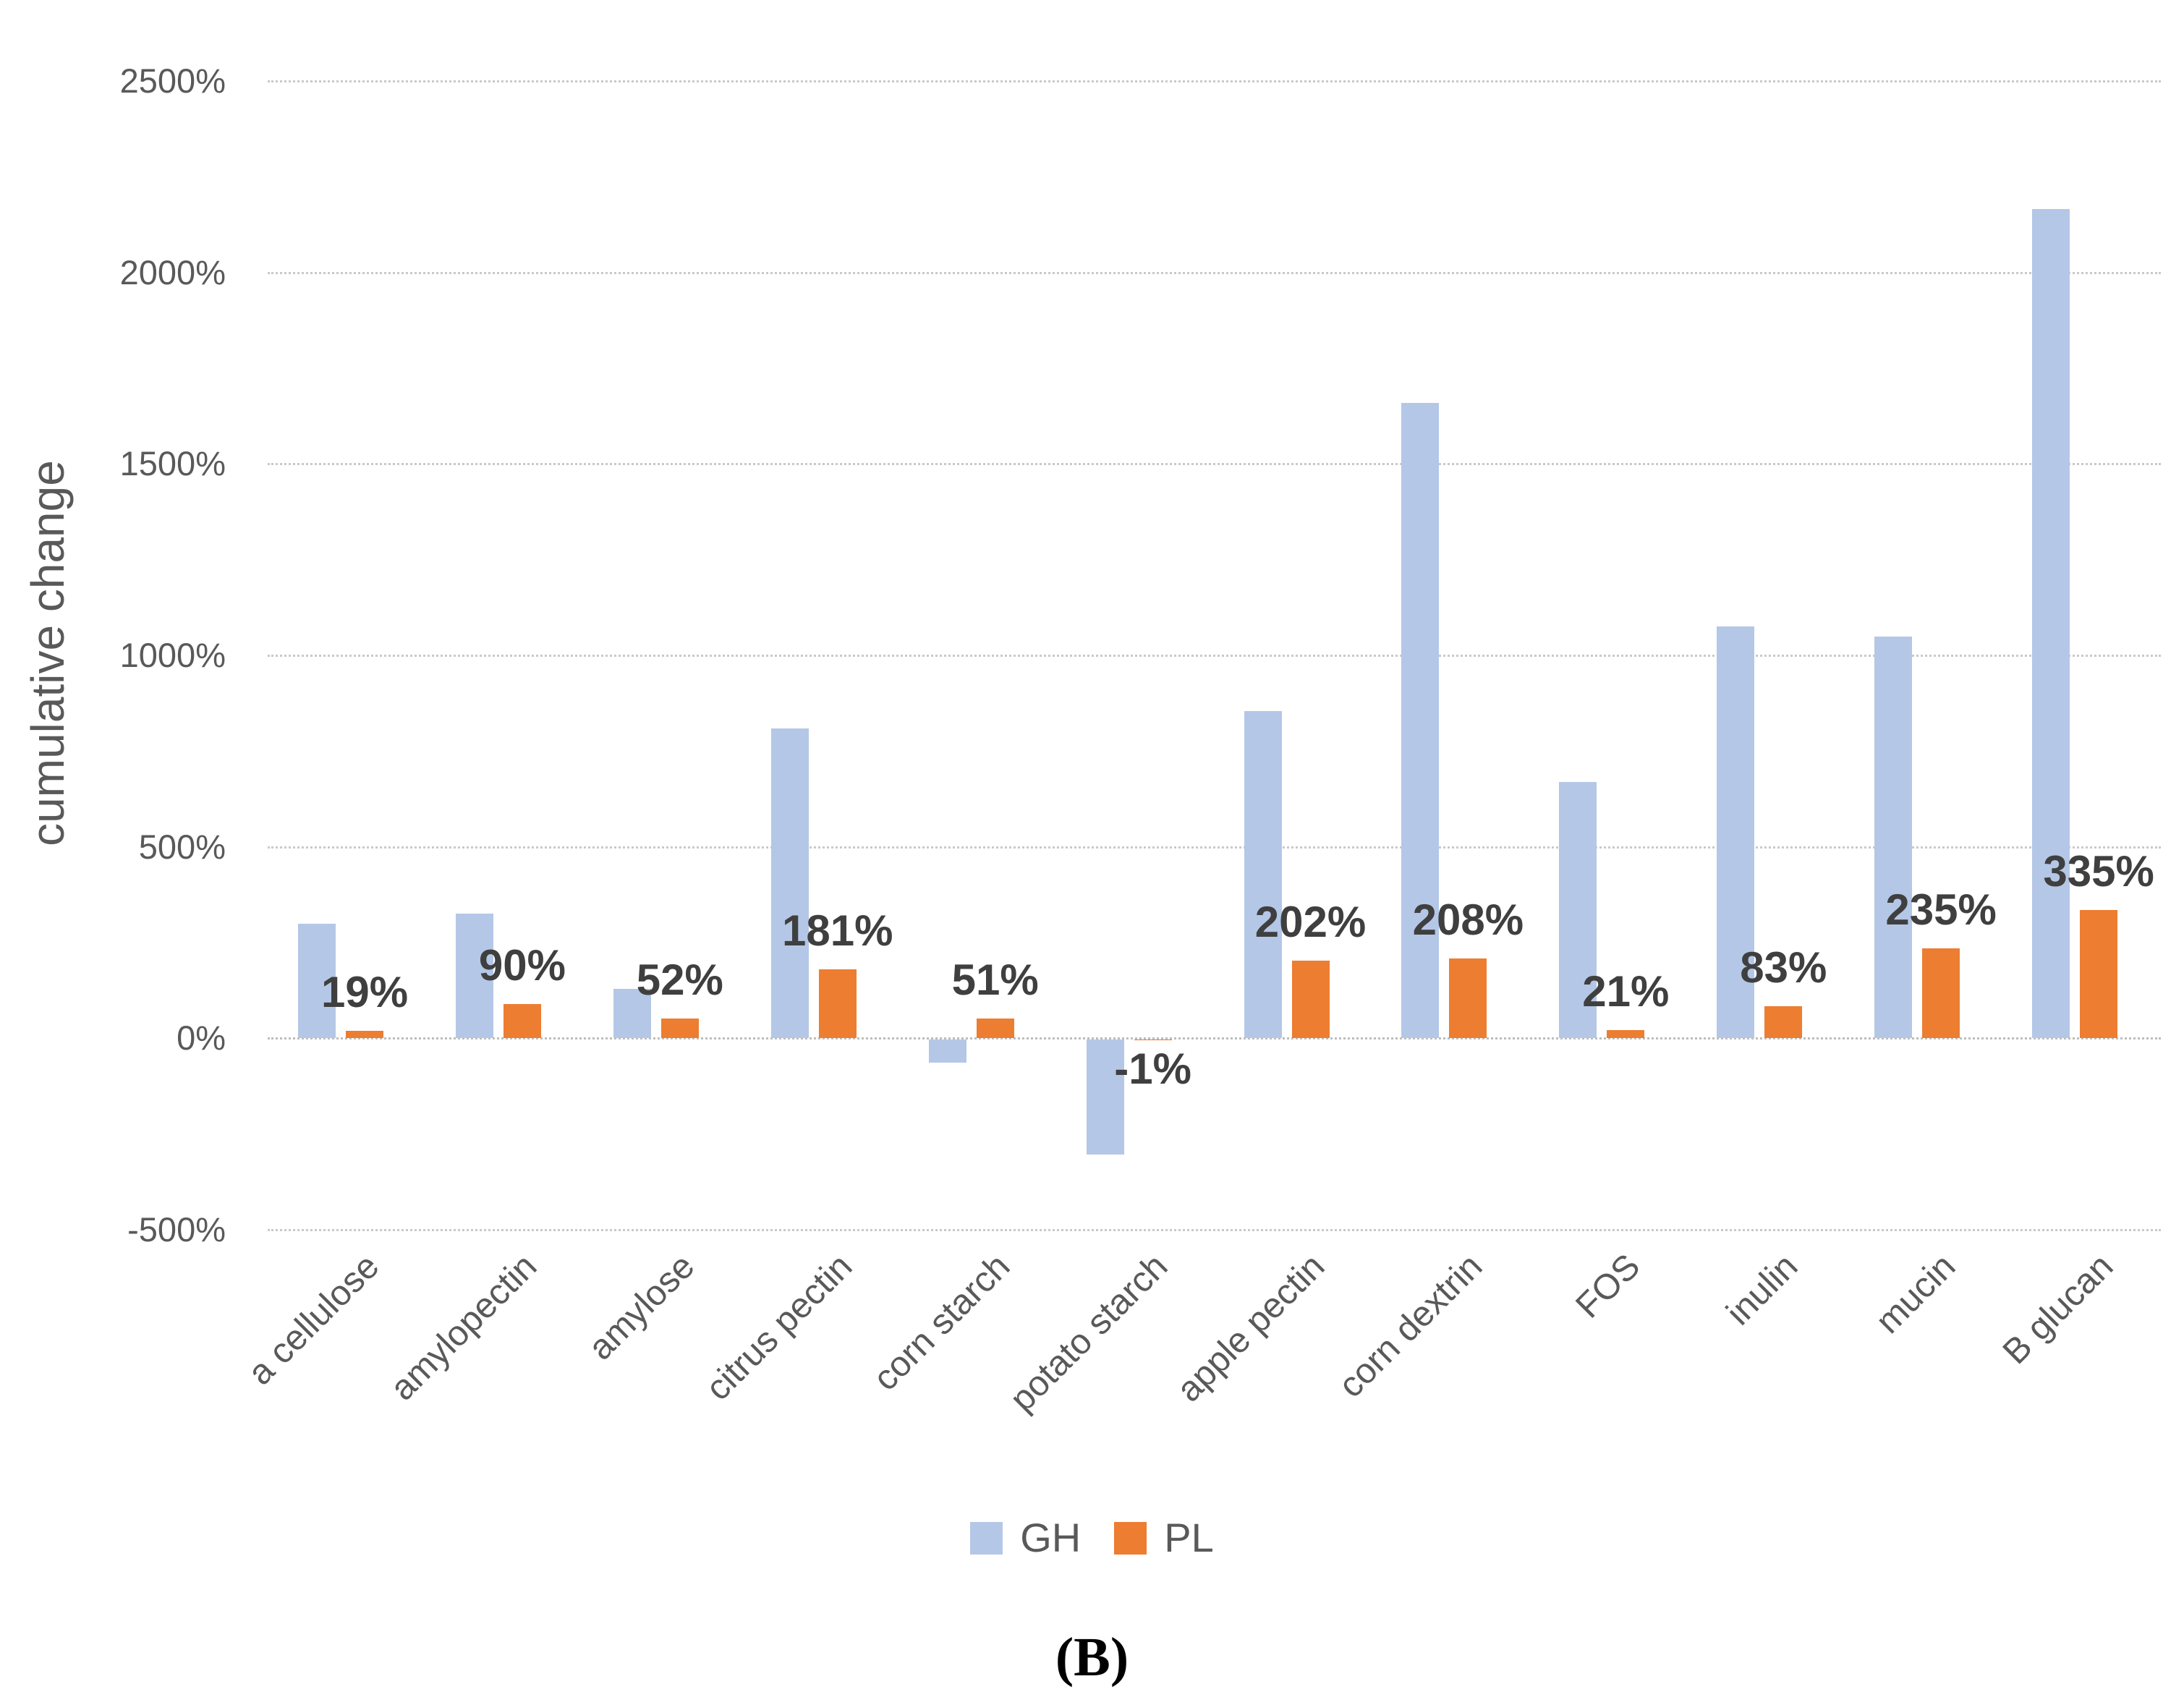  What do you see at coordinates (1263, 874) in the screenshot?
I see `bar-gh-apple-pectin` at bounding box center [1263, 874].